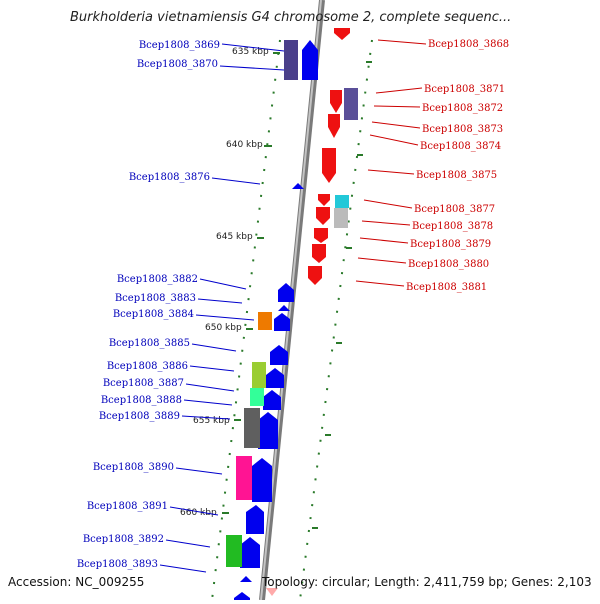 The height and width of the screenshot is (604, 600). What do you see at coordinates (223, 328) in the screenshot?
I see `scale-label: 650 kbp` at bounding box center [223, 328].